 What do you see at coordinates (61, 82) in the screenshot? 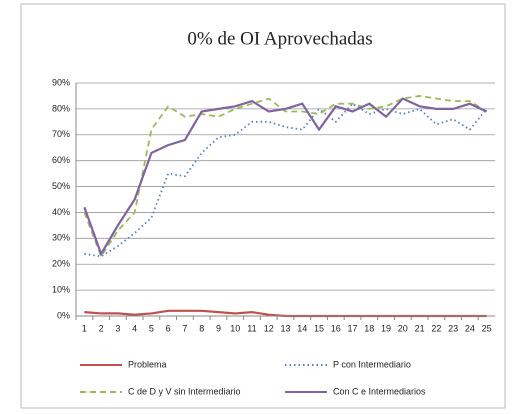
I see `y-tick-label: 90%` at bounding box center [61, 82].